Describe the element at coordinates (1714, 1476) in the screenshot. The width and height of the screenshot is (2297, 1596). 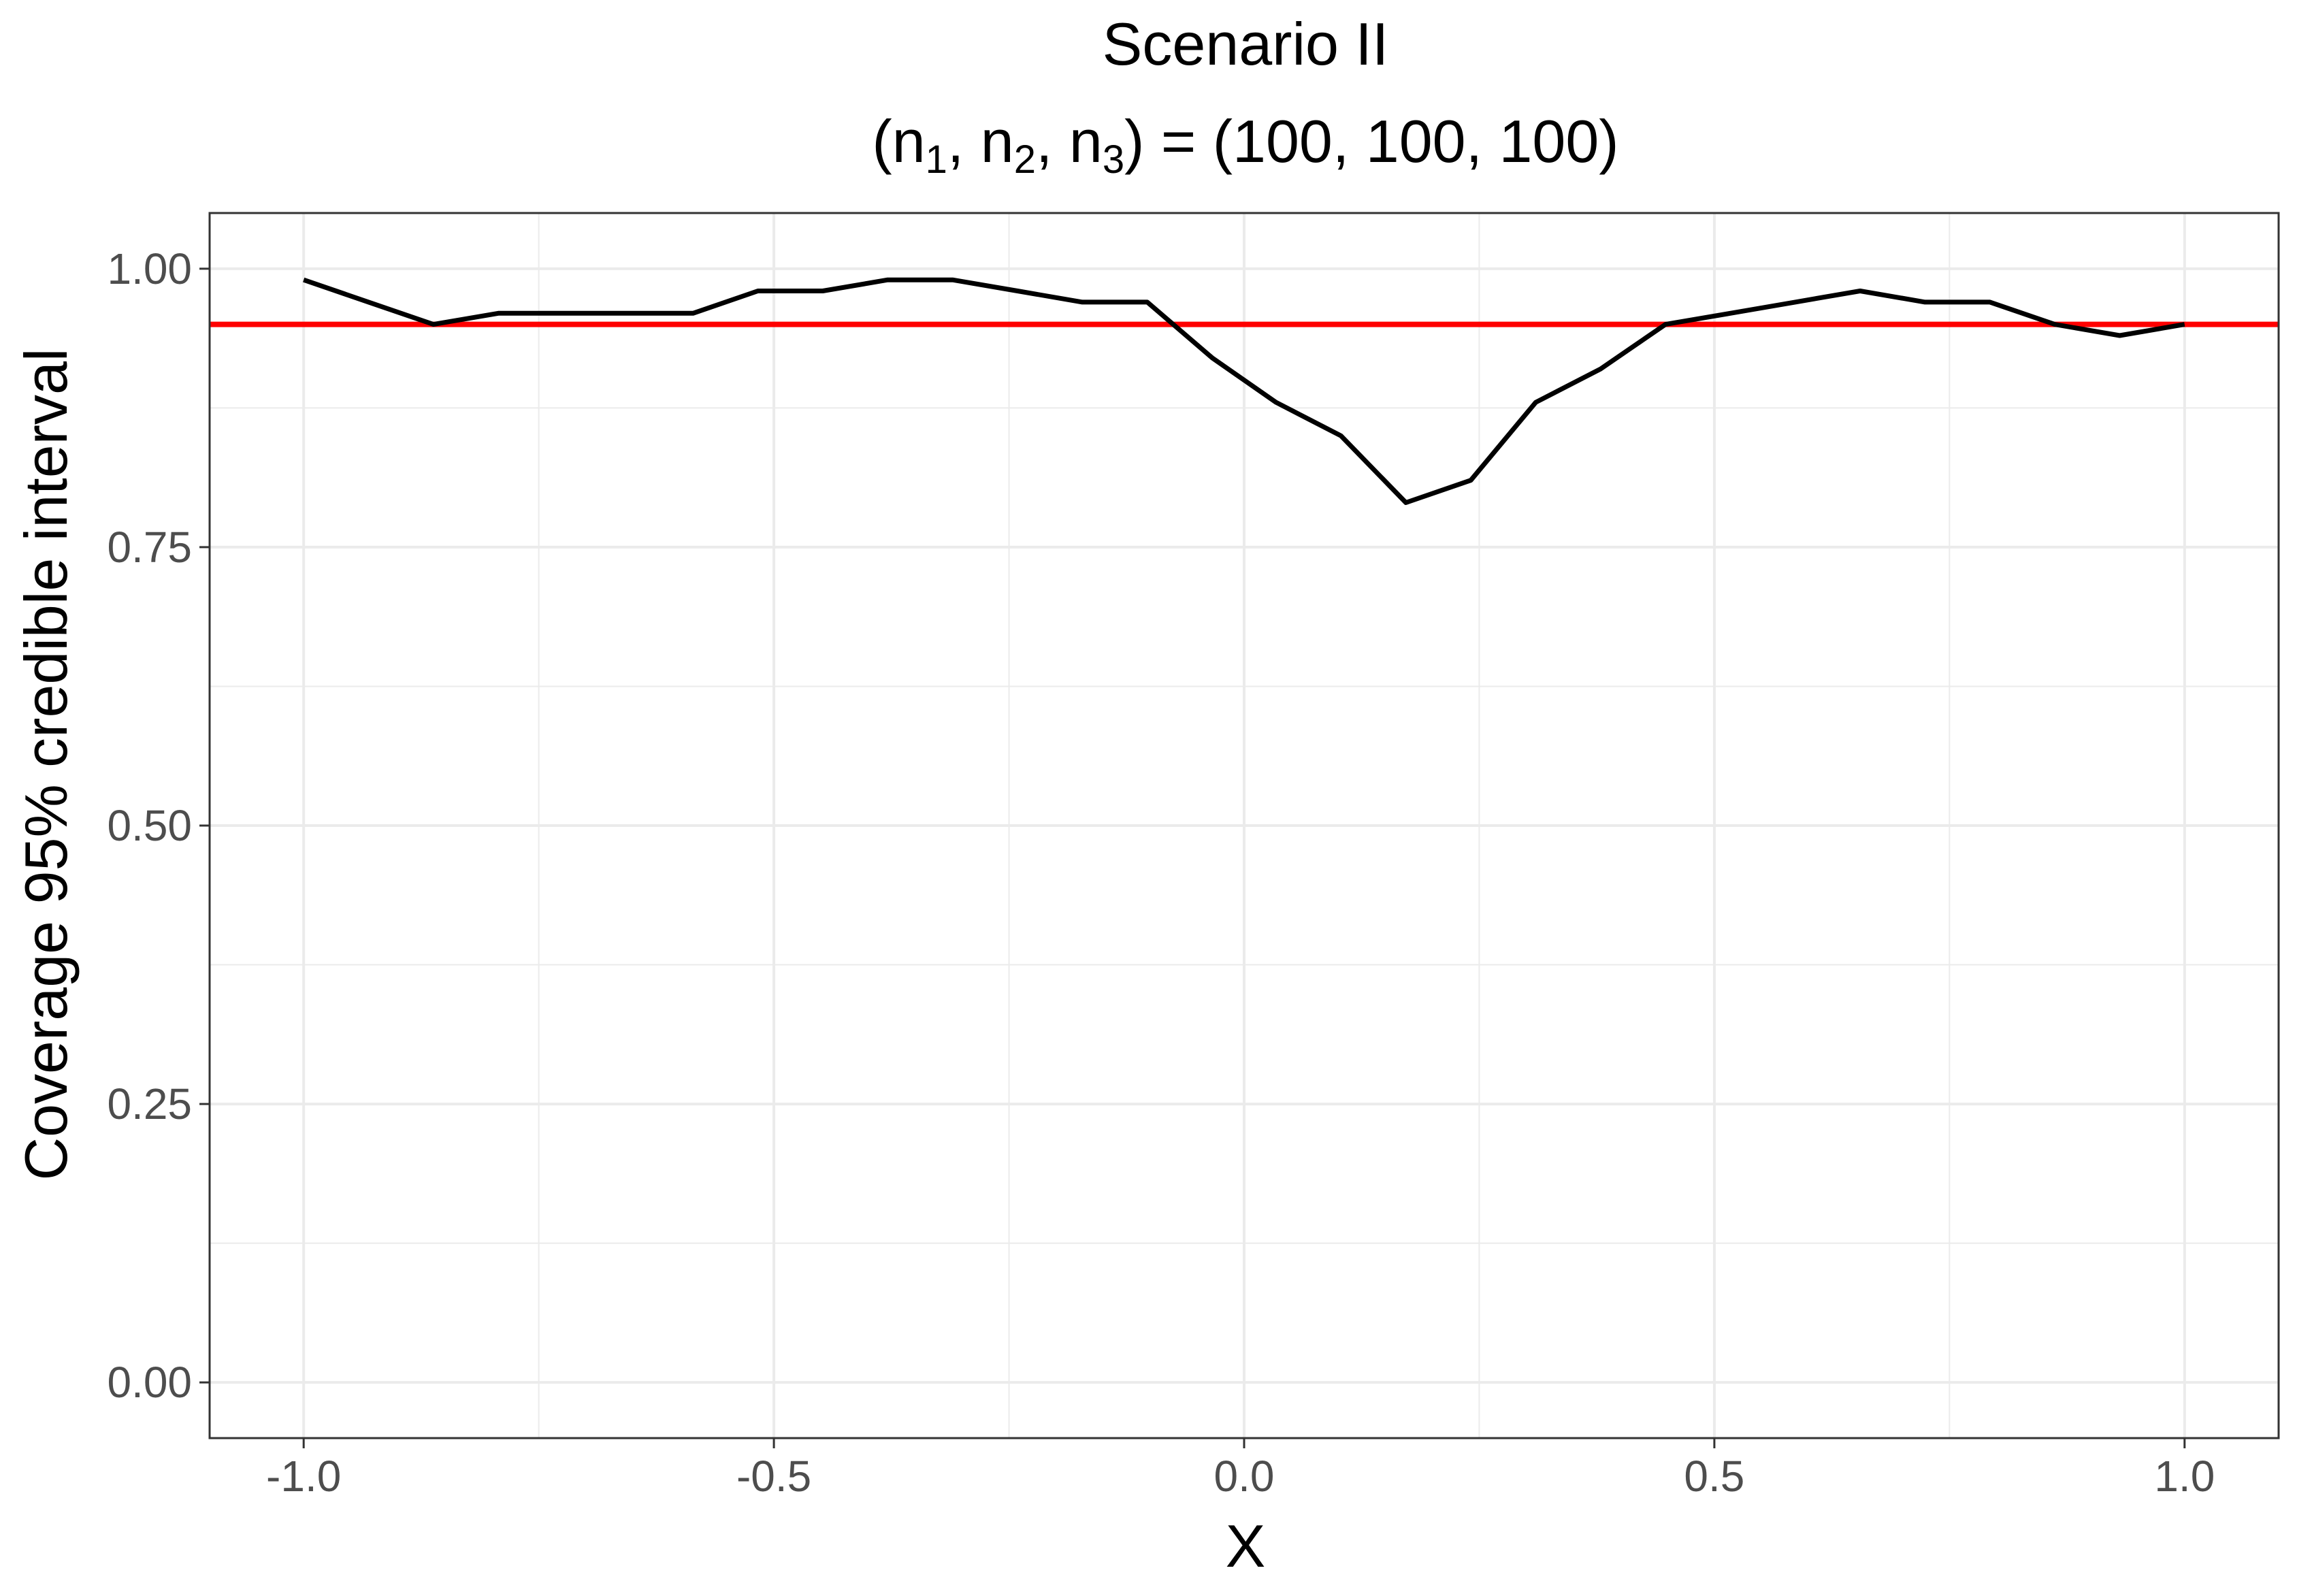
I see `x-tick-label: 0.5` at that location.